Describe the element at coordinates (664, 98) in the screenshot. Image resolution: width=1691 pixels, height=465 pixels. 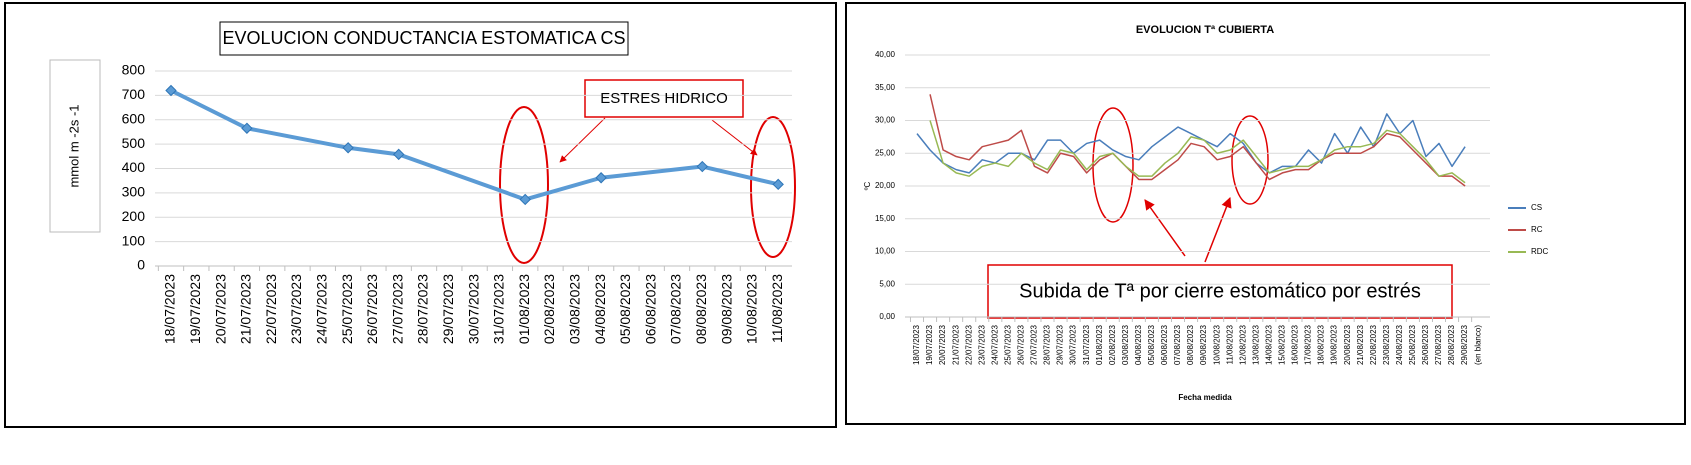
I see `annotation: ESTRES HIDRICO` at that location.